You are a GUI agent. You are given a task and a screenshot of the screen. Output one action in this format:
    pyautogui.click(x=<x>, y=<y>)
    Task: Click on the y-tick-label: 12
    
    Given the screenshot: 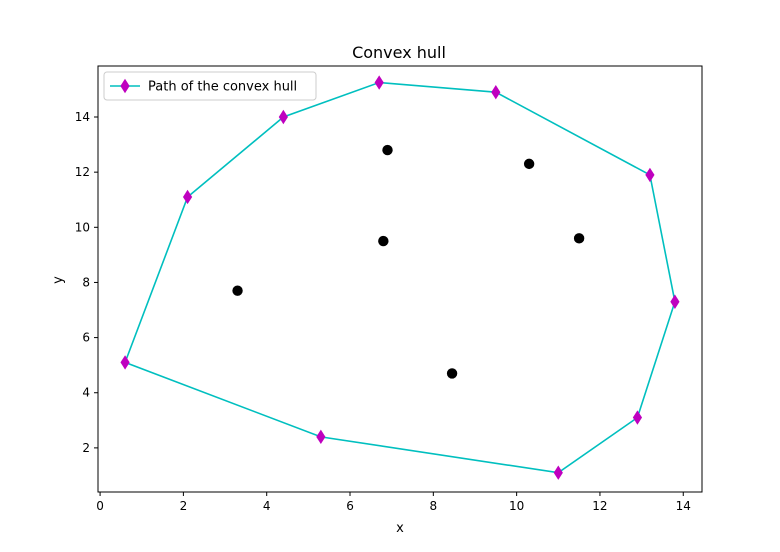 What is the action you would take?
    pyautogui.click(x=82, y=172)
    